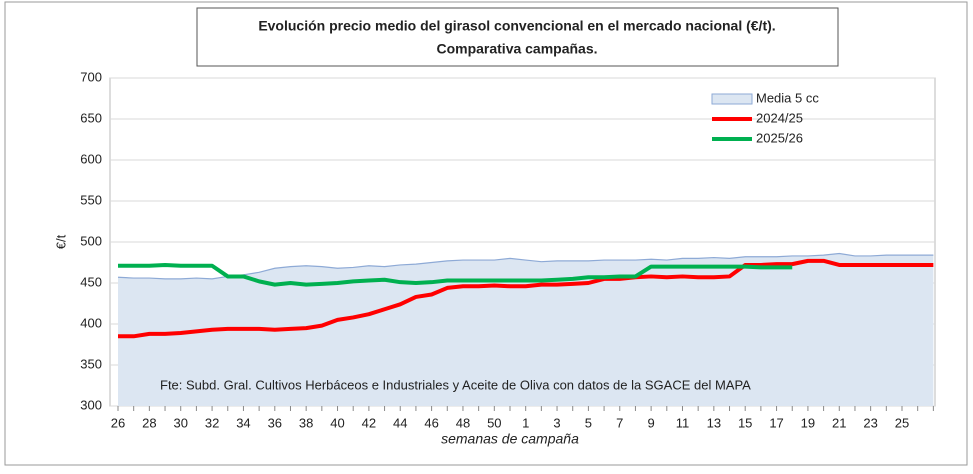  I want to click on x-tick-label: 26, so click(118, 422).